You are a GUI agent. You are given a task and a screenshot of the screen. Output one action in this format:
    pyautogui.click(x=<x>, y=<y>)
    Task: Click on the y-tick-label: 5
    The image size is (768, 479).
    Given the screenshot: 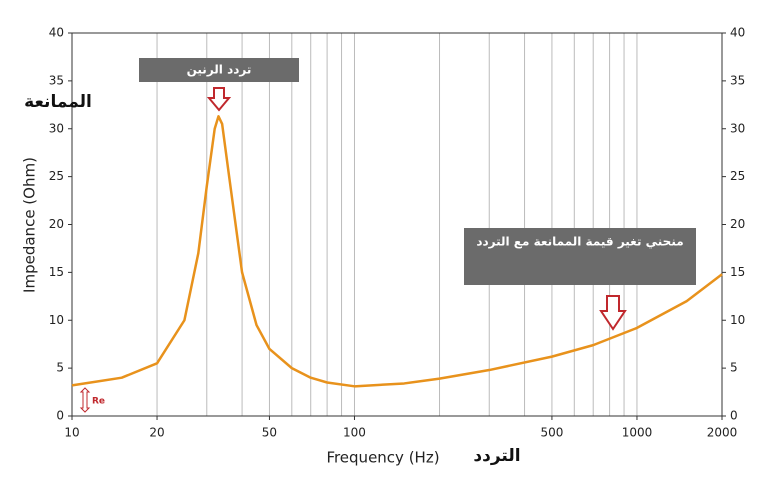 What is the action you would take?
    pyautogui.click(x=60, y=368)
    